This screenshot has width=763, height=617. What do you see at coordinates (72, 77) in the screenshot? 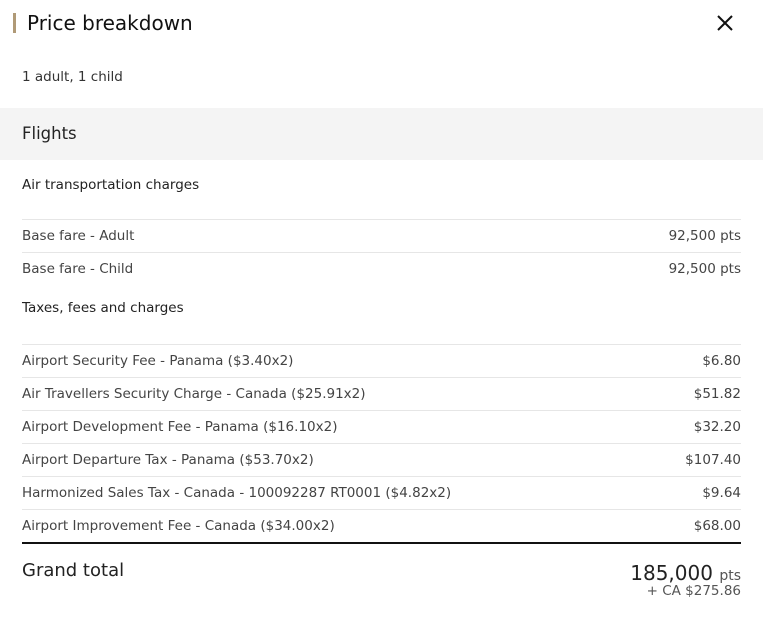
I see `passenger-summary: 1 adult, 1 child` at bounding box center [72, 77].